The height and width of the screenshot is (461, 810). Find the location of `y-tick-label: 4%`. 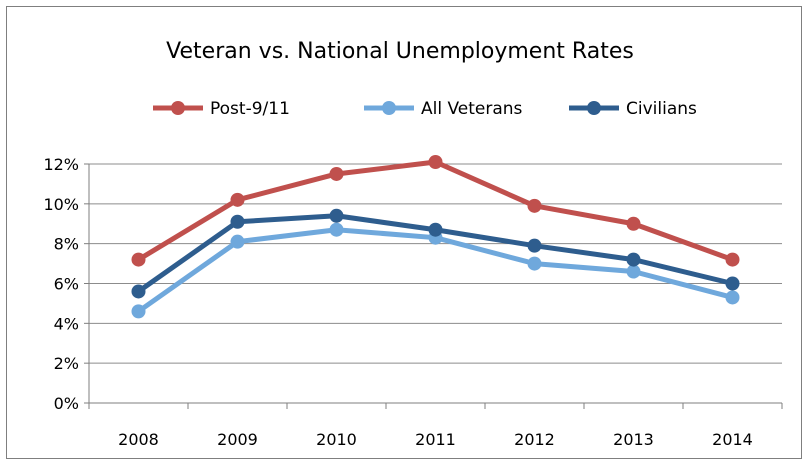

y-tick-label: 4% is located at coordinates (66, 323).